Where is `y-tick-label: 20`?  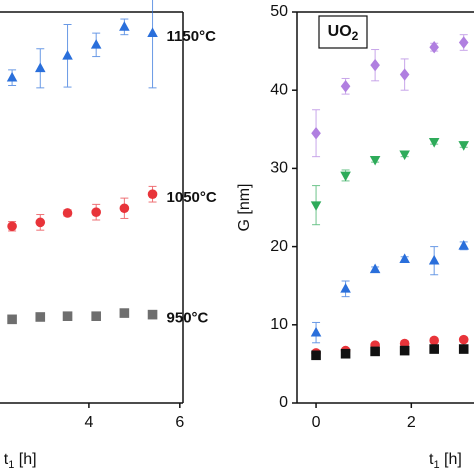 y-tick-label: 20 is located at coordinates (279, 246).